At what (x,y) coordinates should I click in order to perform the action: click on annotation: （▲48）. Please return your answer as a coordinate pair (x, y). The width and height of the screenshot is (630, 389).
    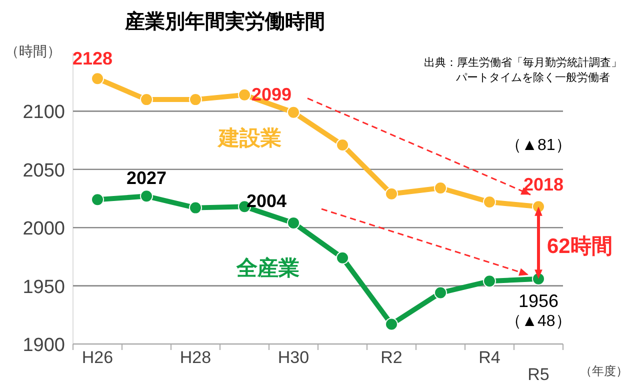
    Looking at the image, I should click on (539, 321).